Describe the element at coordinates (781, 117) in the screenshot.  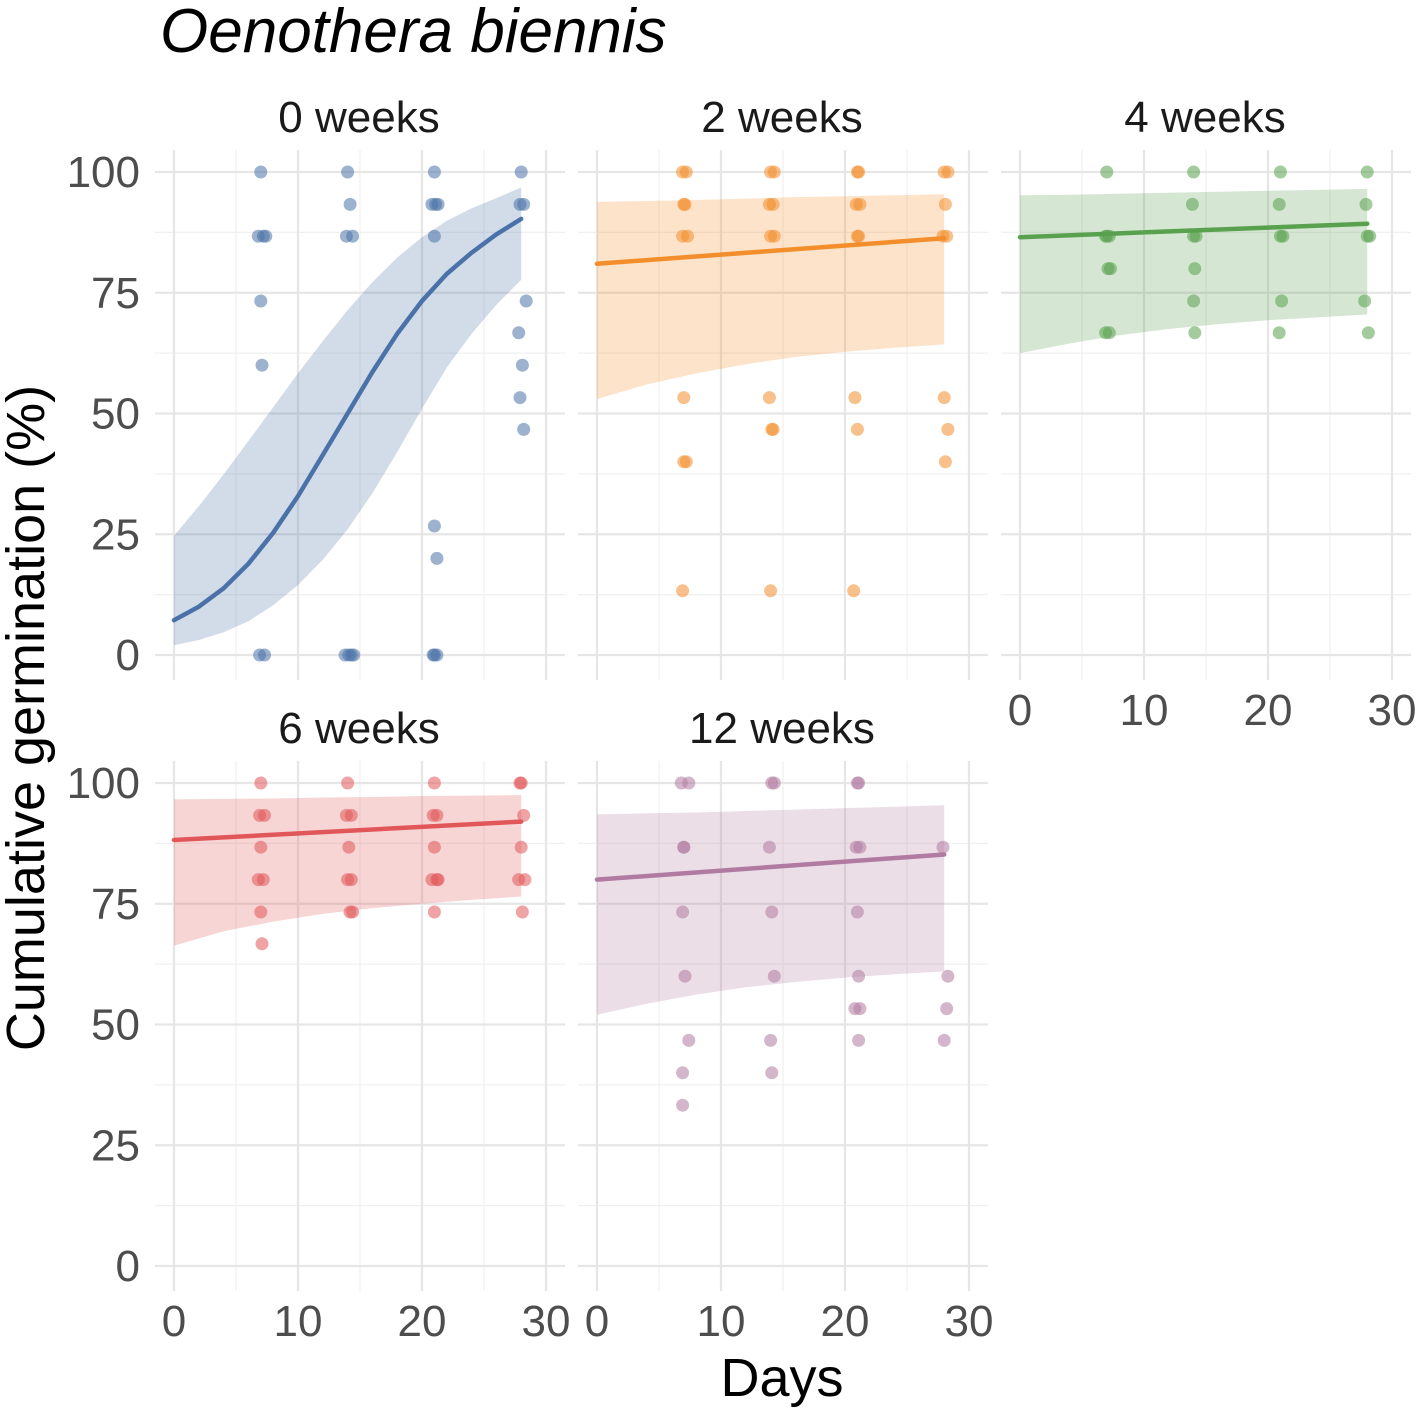
I see `facet-label: 2 weeks` at that location.